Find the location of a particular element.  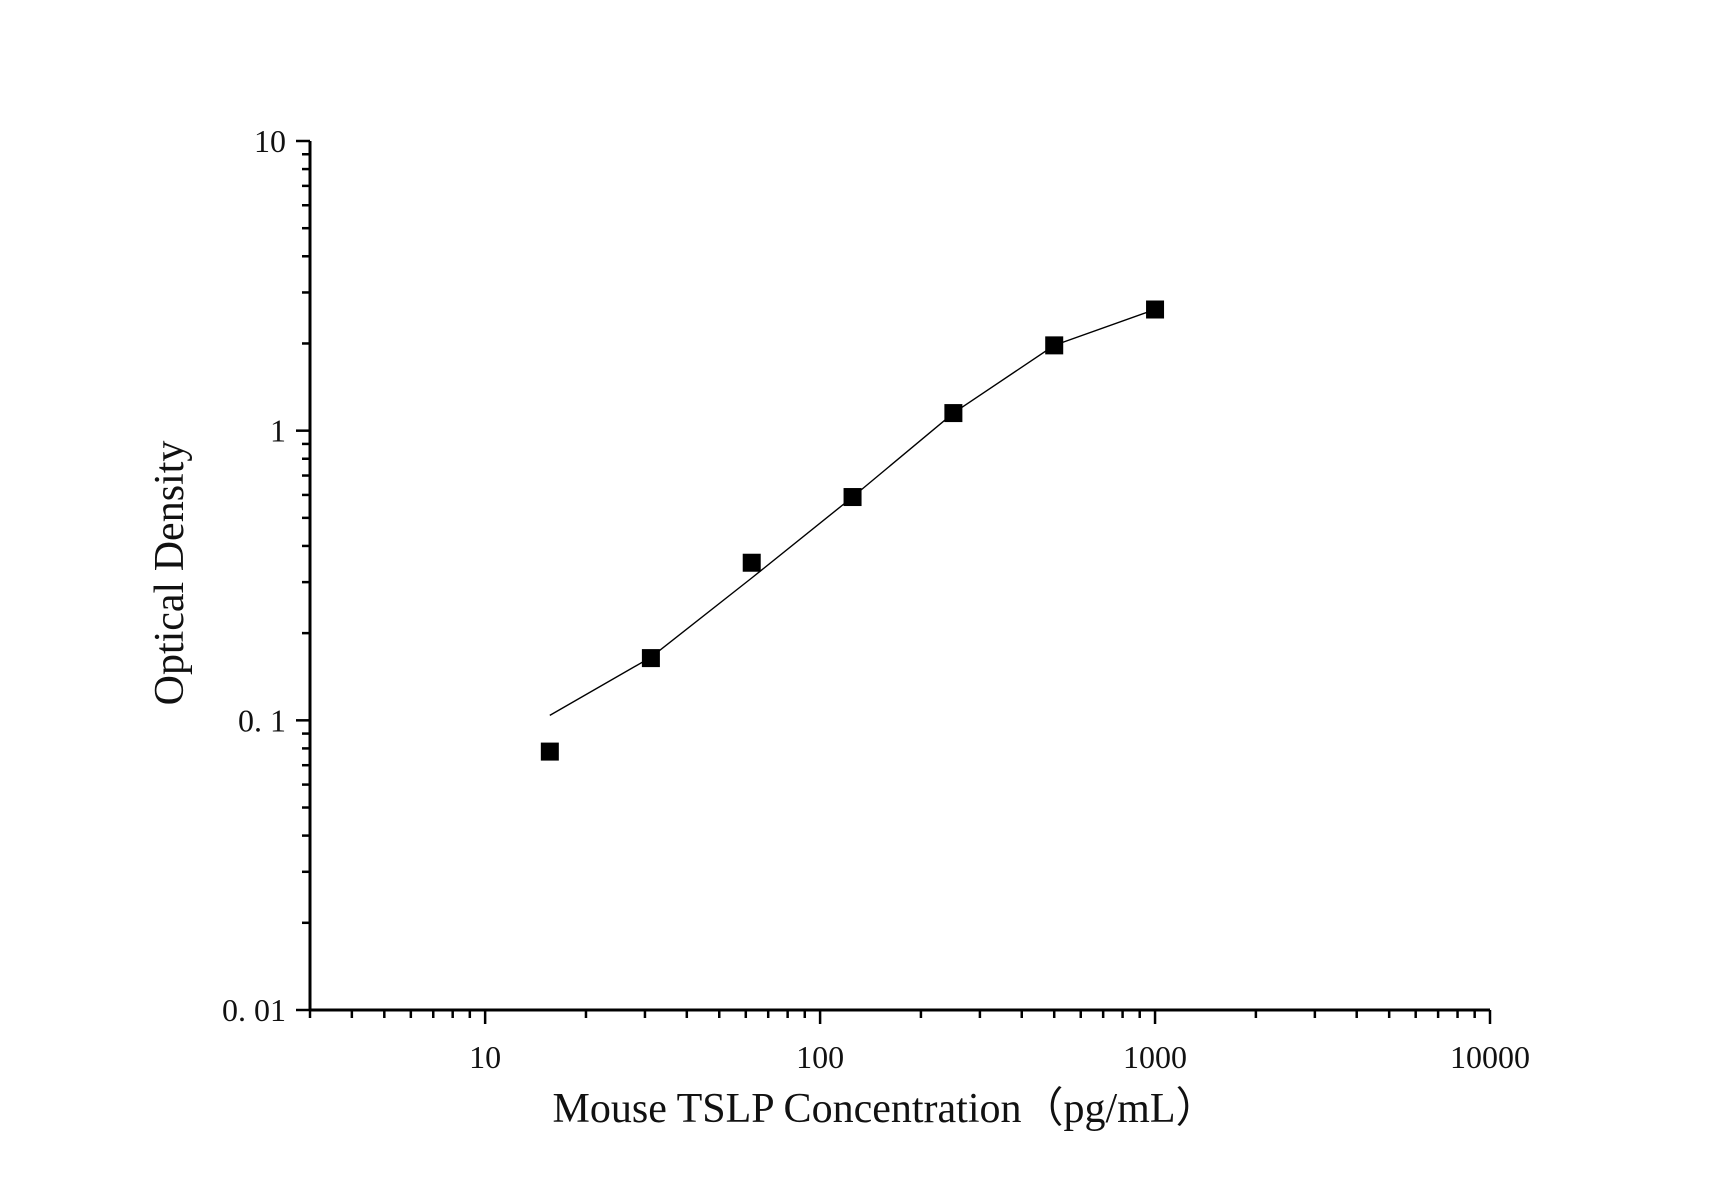

fit-curve is located at coordinates (852, 512).